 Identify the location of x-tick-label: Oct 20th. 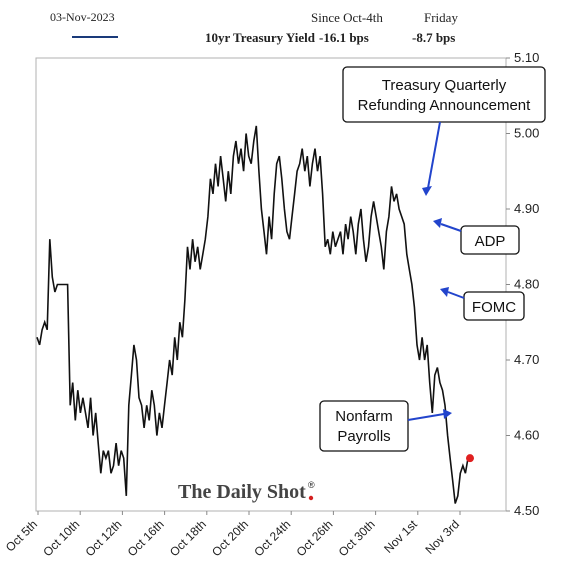
(230, 538).